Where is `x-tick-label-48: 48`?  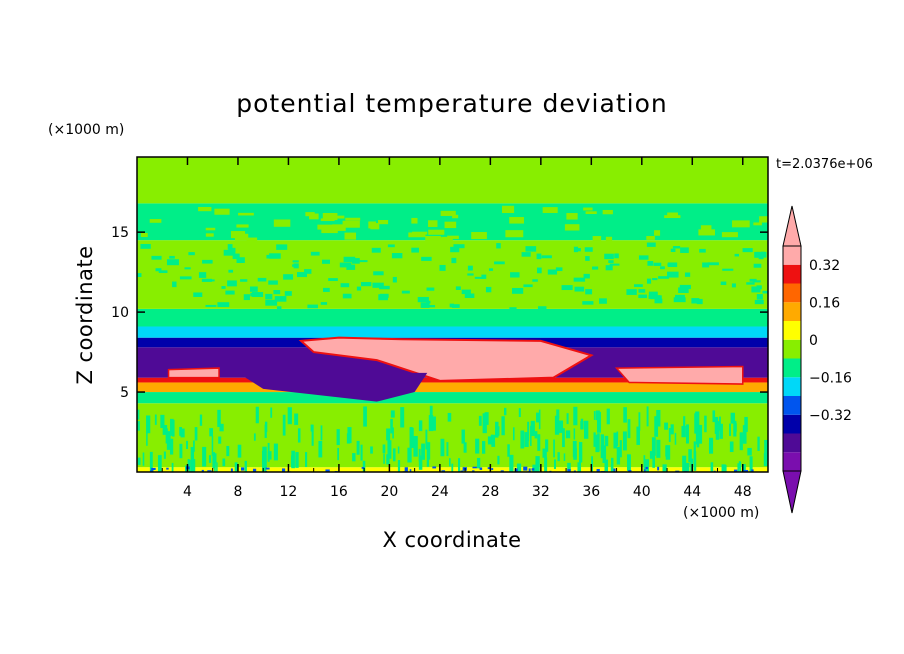
x-tick-label-48: 48 is located at coordinates (743, 492).